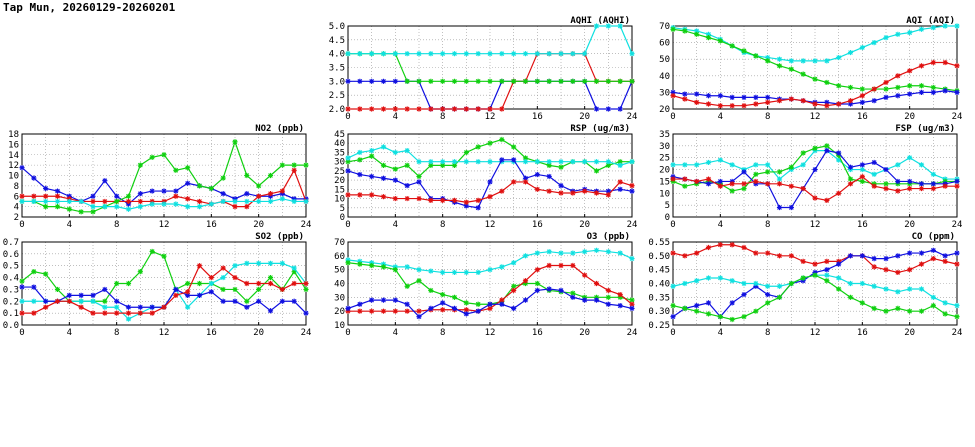 This screenshot has width=975, height=447. I want to click on y-tick-label: 50, so click(339, 271).